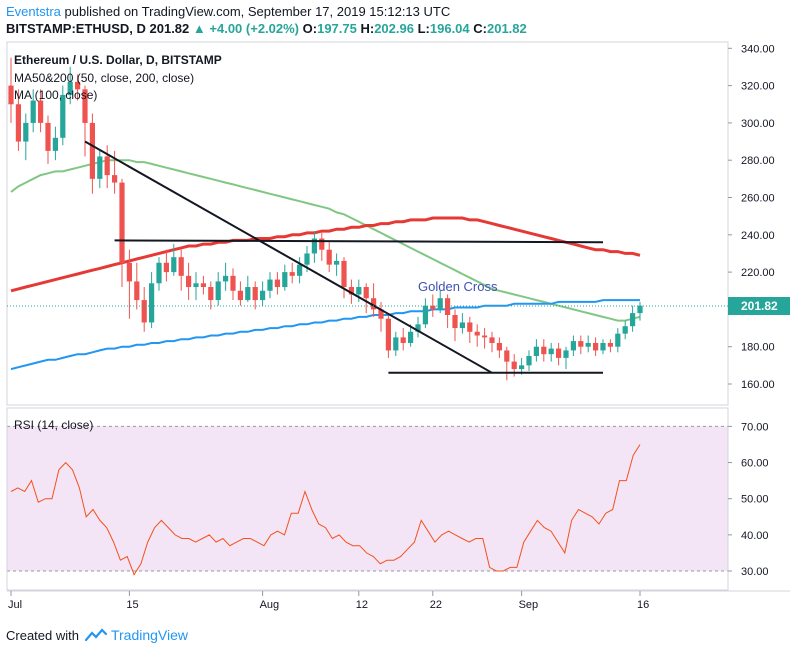 Image resolution: width=790 pixels, height=654 pixels. What do you see at coordinates (53, 425) in the screenshot?
I see `rsi-legend: RSI (14, close)` at bounding box center [53, 425].